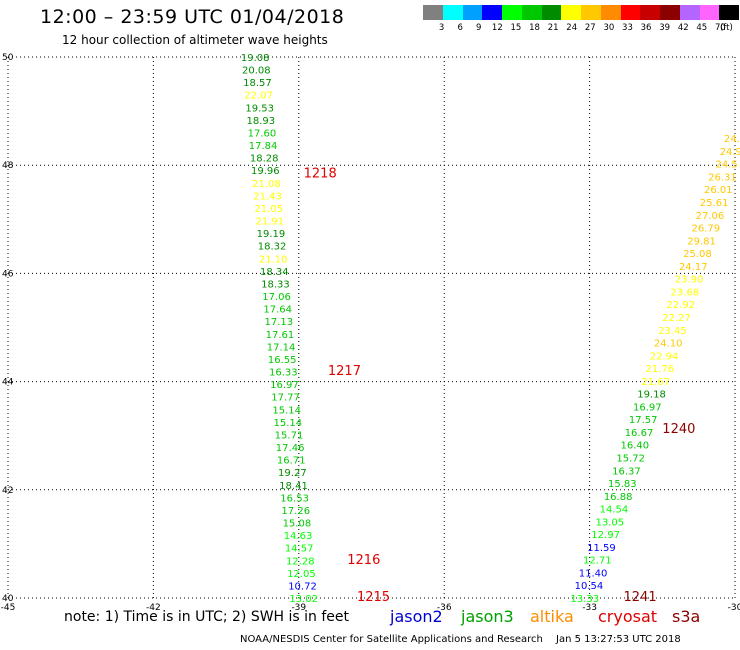  Describe the element at coordinates (444, 608) in the screenshot. I see `x-tick-label: -36` at that location.